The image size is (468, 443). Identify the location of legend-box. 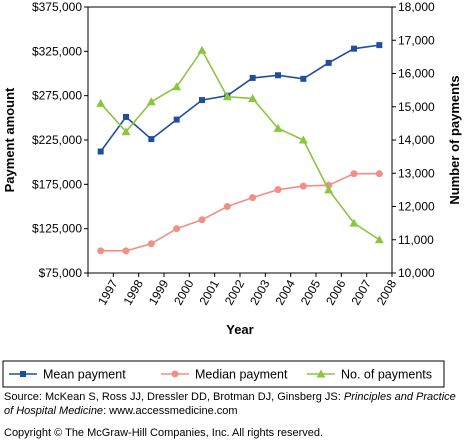
(223, 374).